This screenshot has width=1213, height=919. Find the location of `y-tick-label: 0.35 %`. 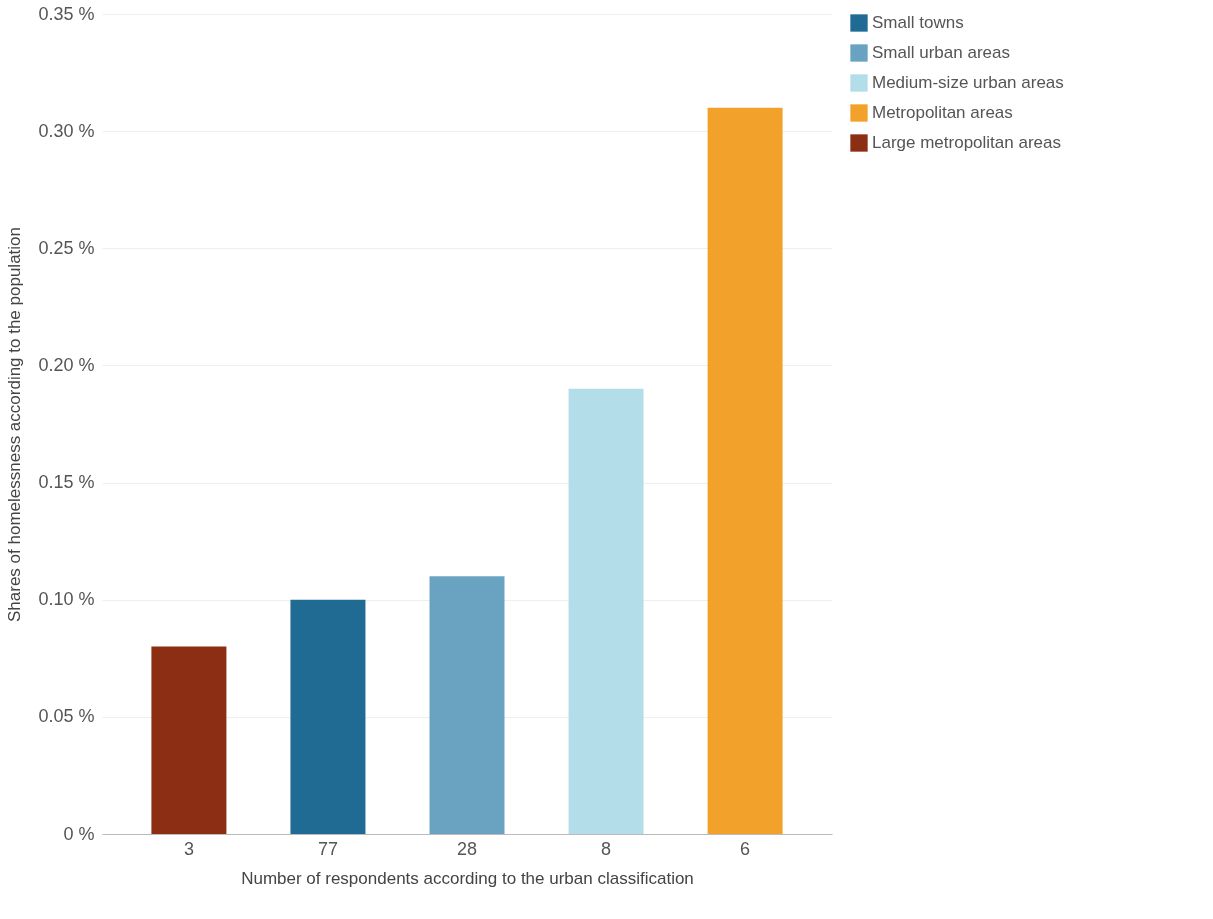

y-tick-label: 0.35 % is located at coordinates (66, 13).